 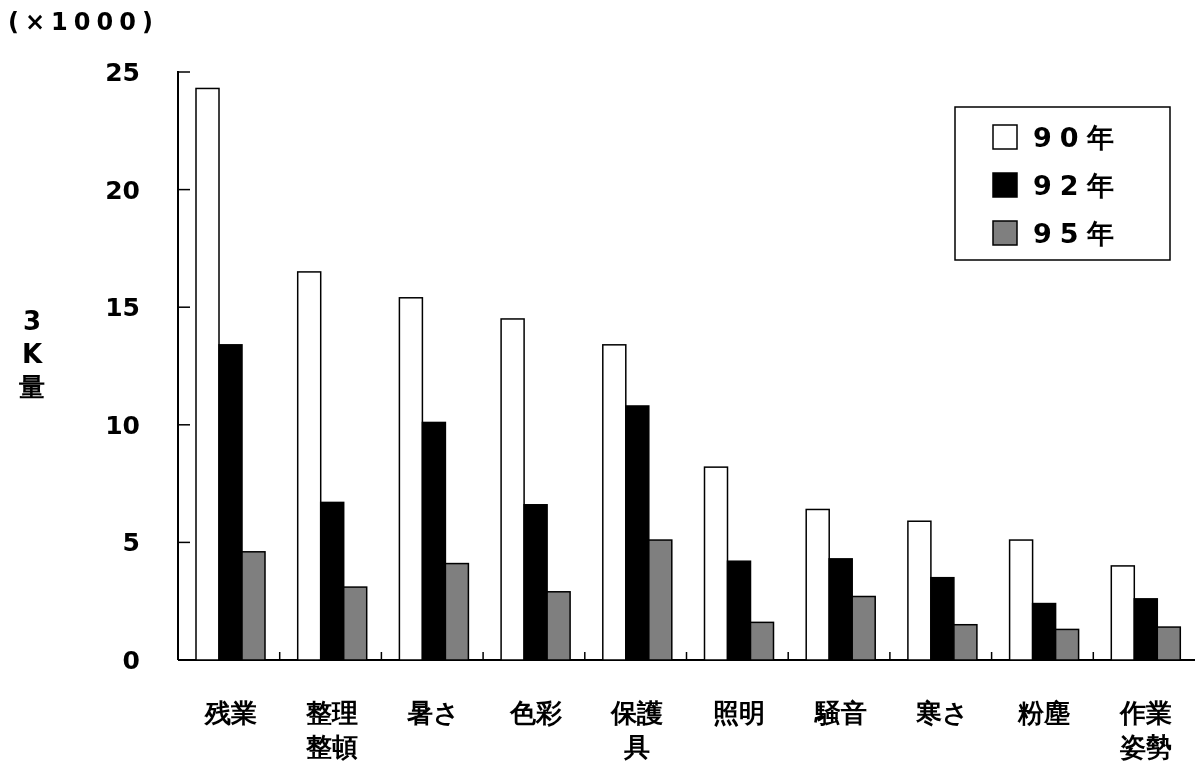 I want to click on y-tick-label: 0, so click(x=131, y=660).